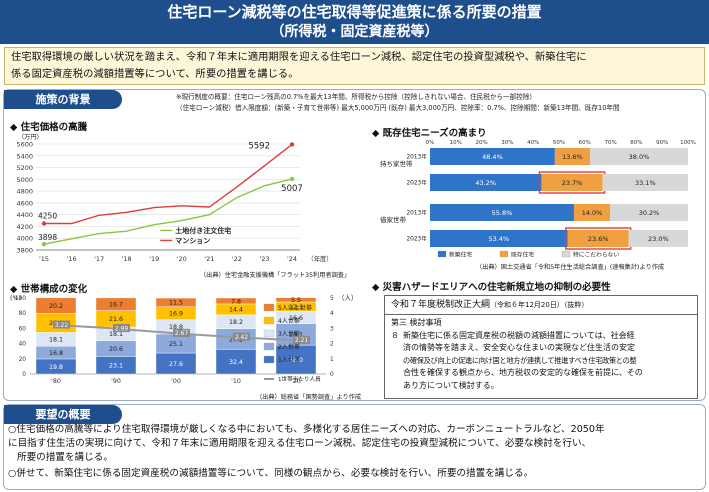 Image resolution: width=709 pixels, height=492 pixels. What do you see at coordinates (541, 305) in the screenshot?
I see `tax-outline-head: 令和７年度税制改正大綱（令和６年12月20日）（抜粋）` at bounding box center [541, 305].